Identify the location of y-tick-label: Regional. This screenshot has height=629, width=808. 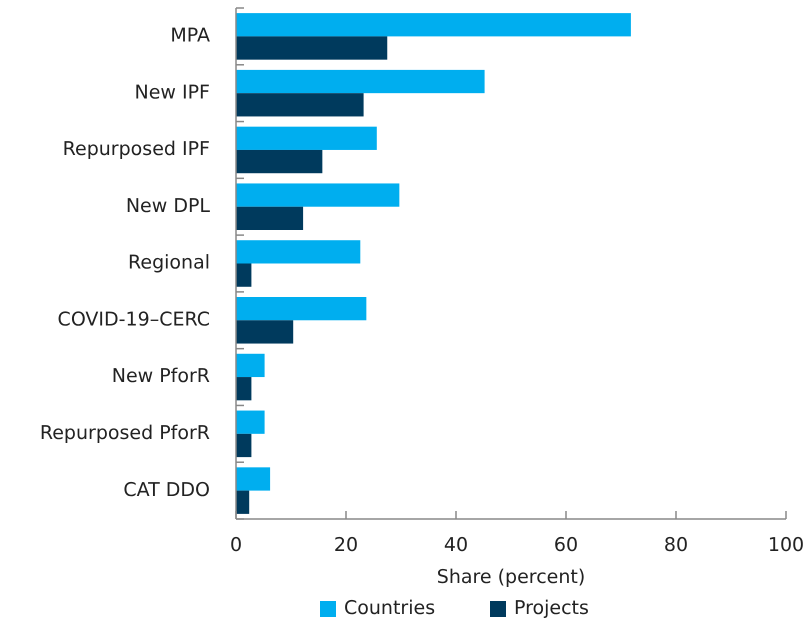
(169, 263).